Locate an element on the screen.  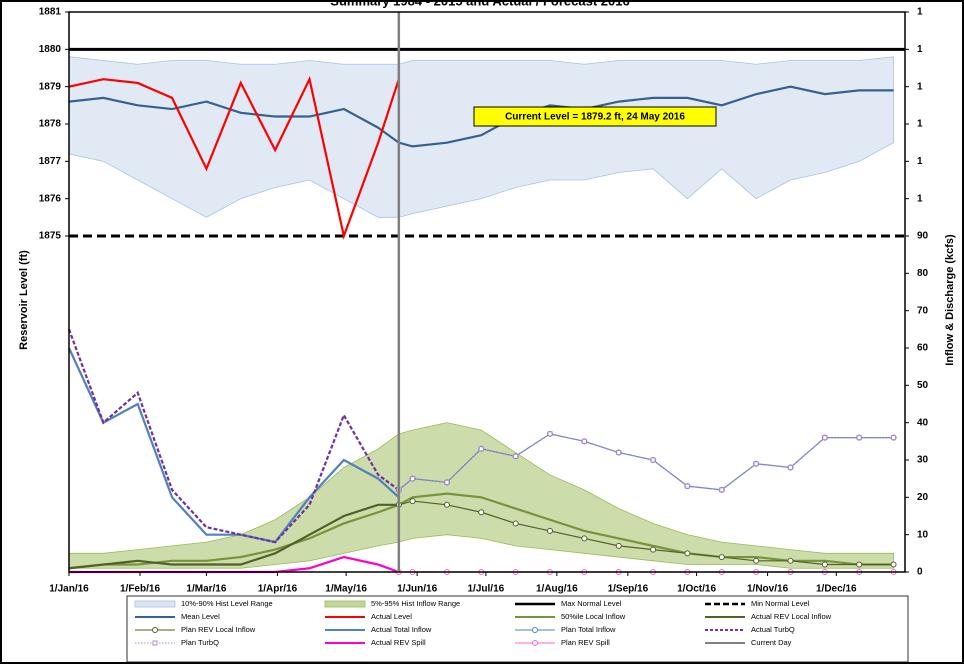
legend-item: Plan REV Local Inflow is located at coordinates (195, 629).